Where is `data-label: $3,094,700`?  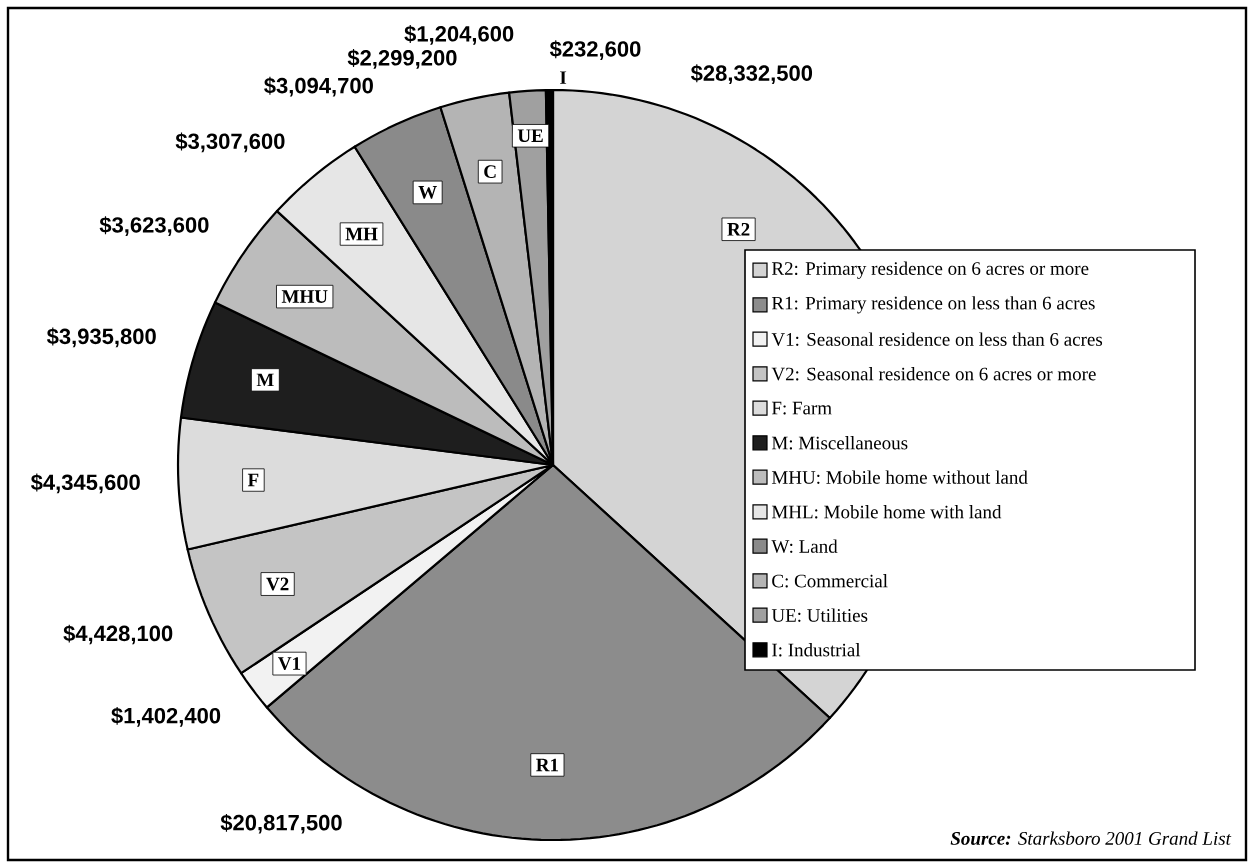 data-label: $3,094,700 is located at coordinates (318, 86).